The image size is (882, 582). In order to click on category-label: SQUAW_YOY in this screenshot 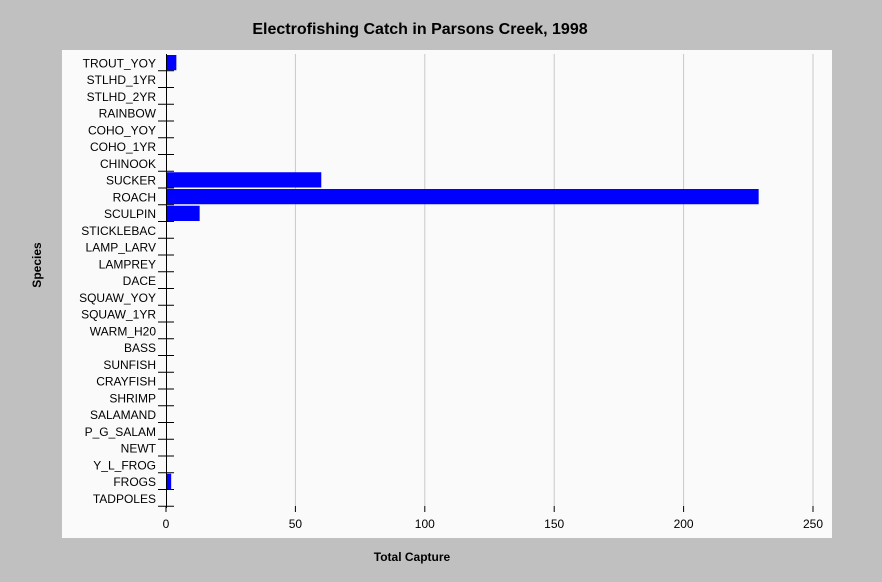, I will do `click(117, 298)`.